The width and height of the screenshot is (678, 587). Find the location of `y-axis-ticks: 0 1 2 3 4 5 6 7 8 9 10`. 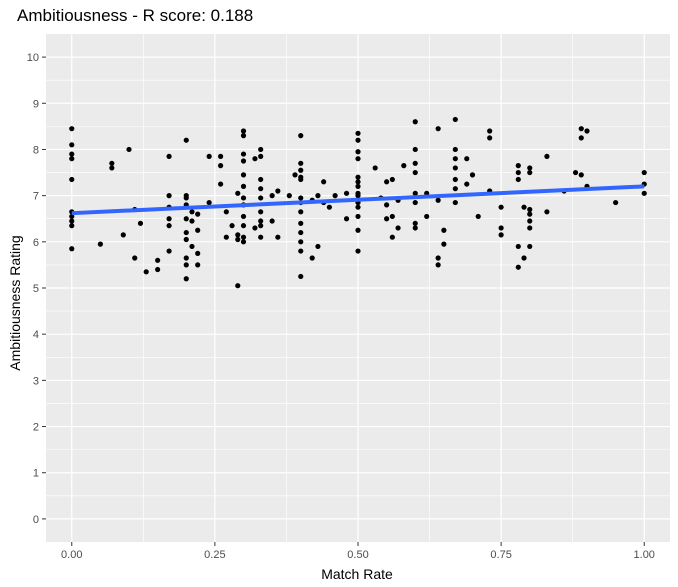

y-axis-ticks: 0 1 2 3 4 5 6 7 8 9 10 is located at coordinates (36, 289).